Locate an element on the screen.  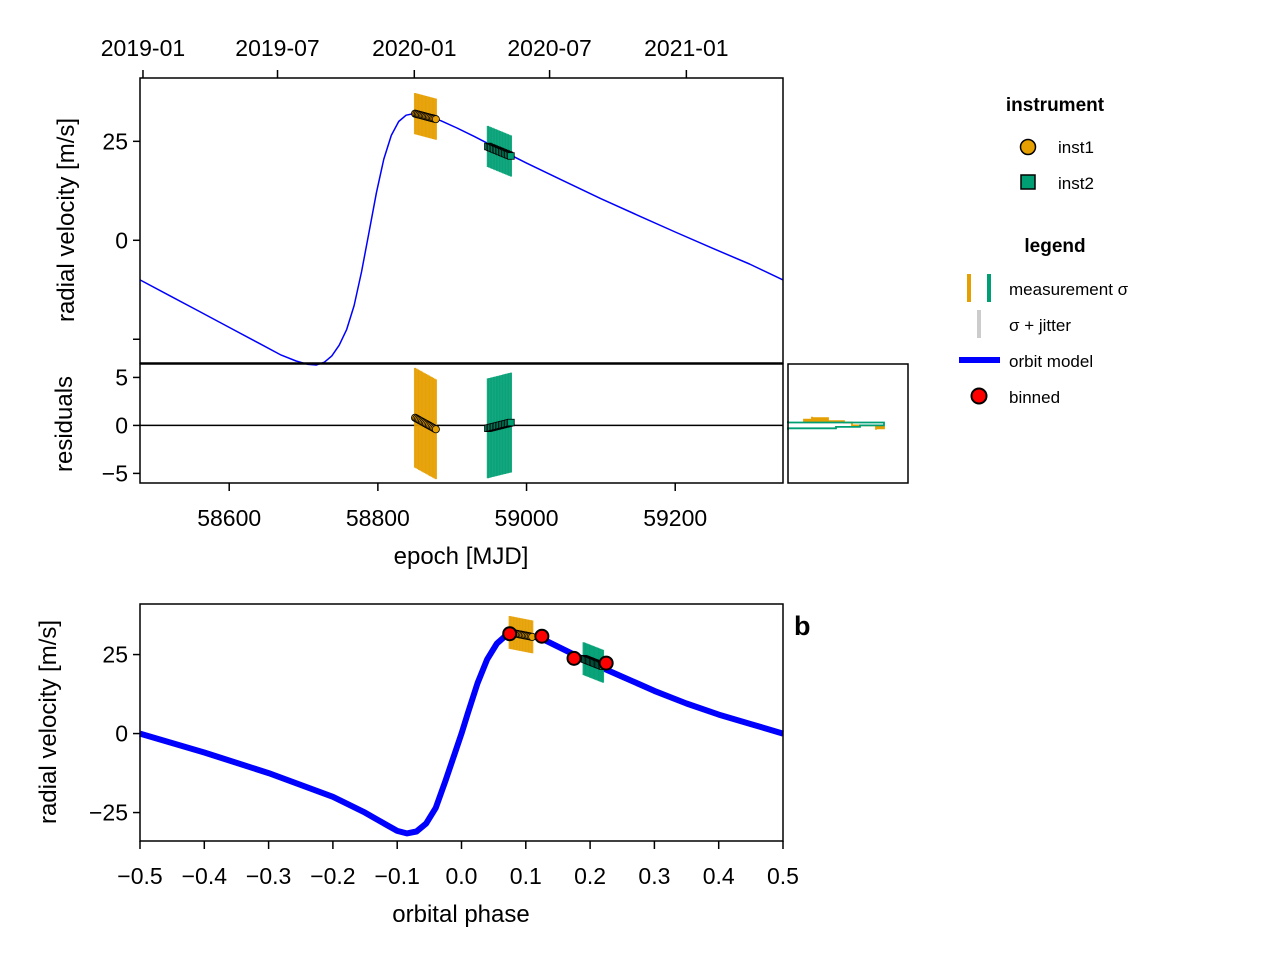
residuals-xlabel: epoch [MJD] is located at coordinates (461, 556).